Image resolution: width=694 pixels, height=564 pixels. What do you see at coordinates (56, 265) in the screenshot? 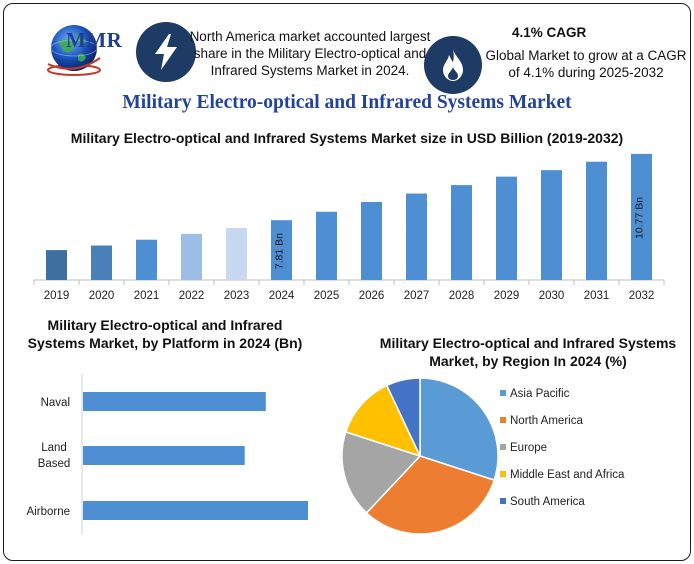
I see `bar-2019` at bounding box center [56, 265].